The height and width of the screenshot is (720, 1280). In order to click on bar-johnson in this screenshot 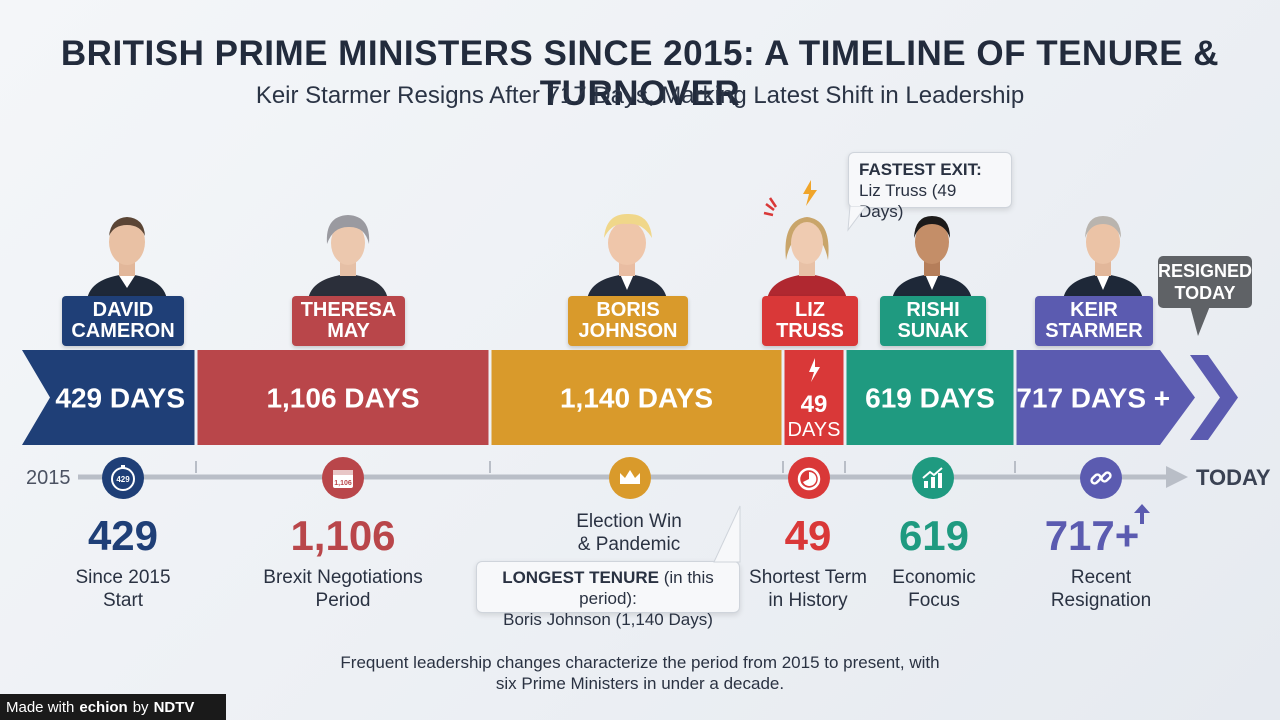, I will do `click(636, 397)`.